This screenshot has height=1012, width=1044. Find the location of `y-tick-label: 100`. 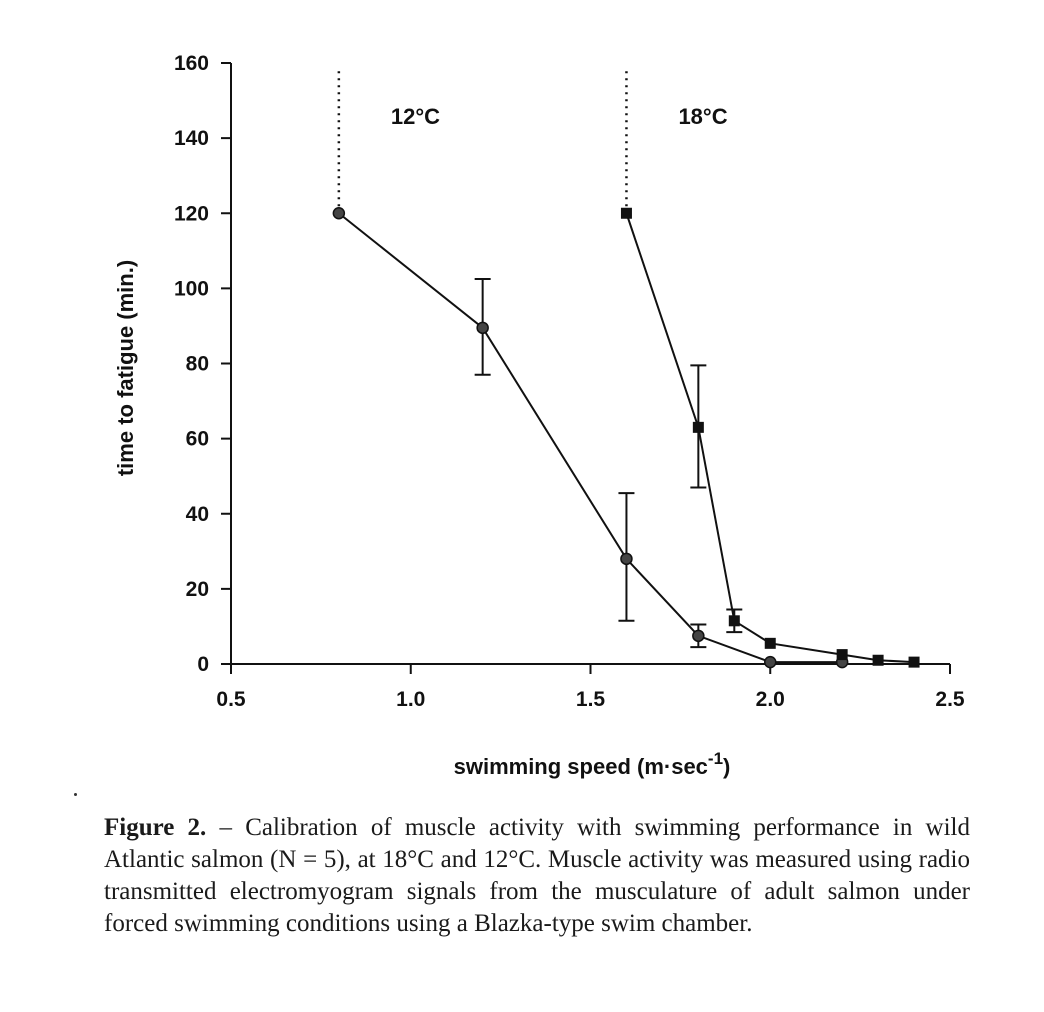

y-tick-label: 100 is located at coordinates (191, 288).